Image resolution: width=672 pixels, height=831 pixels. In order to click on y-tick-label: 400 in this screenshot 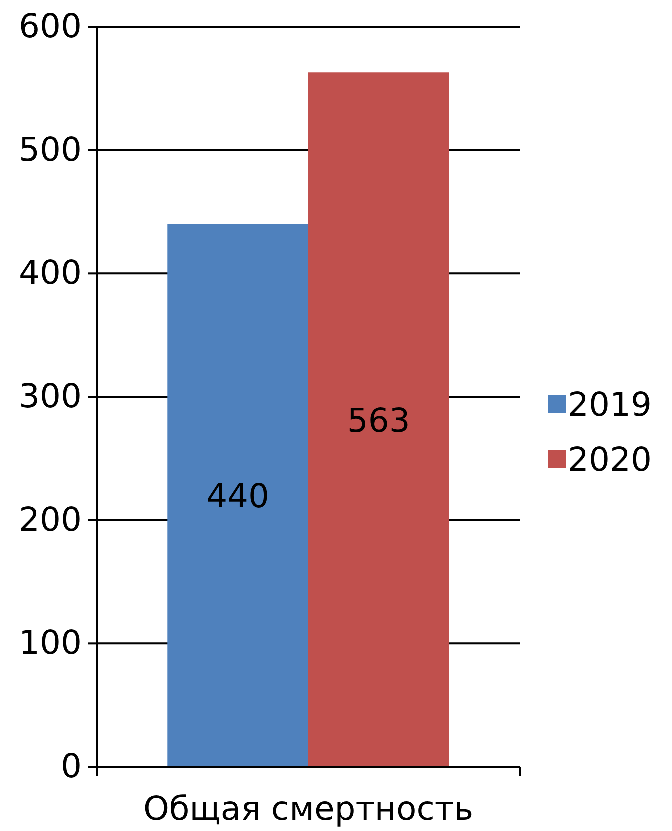, I will do `click(50, 272)`.